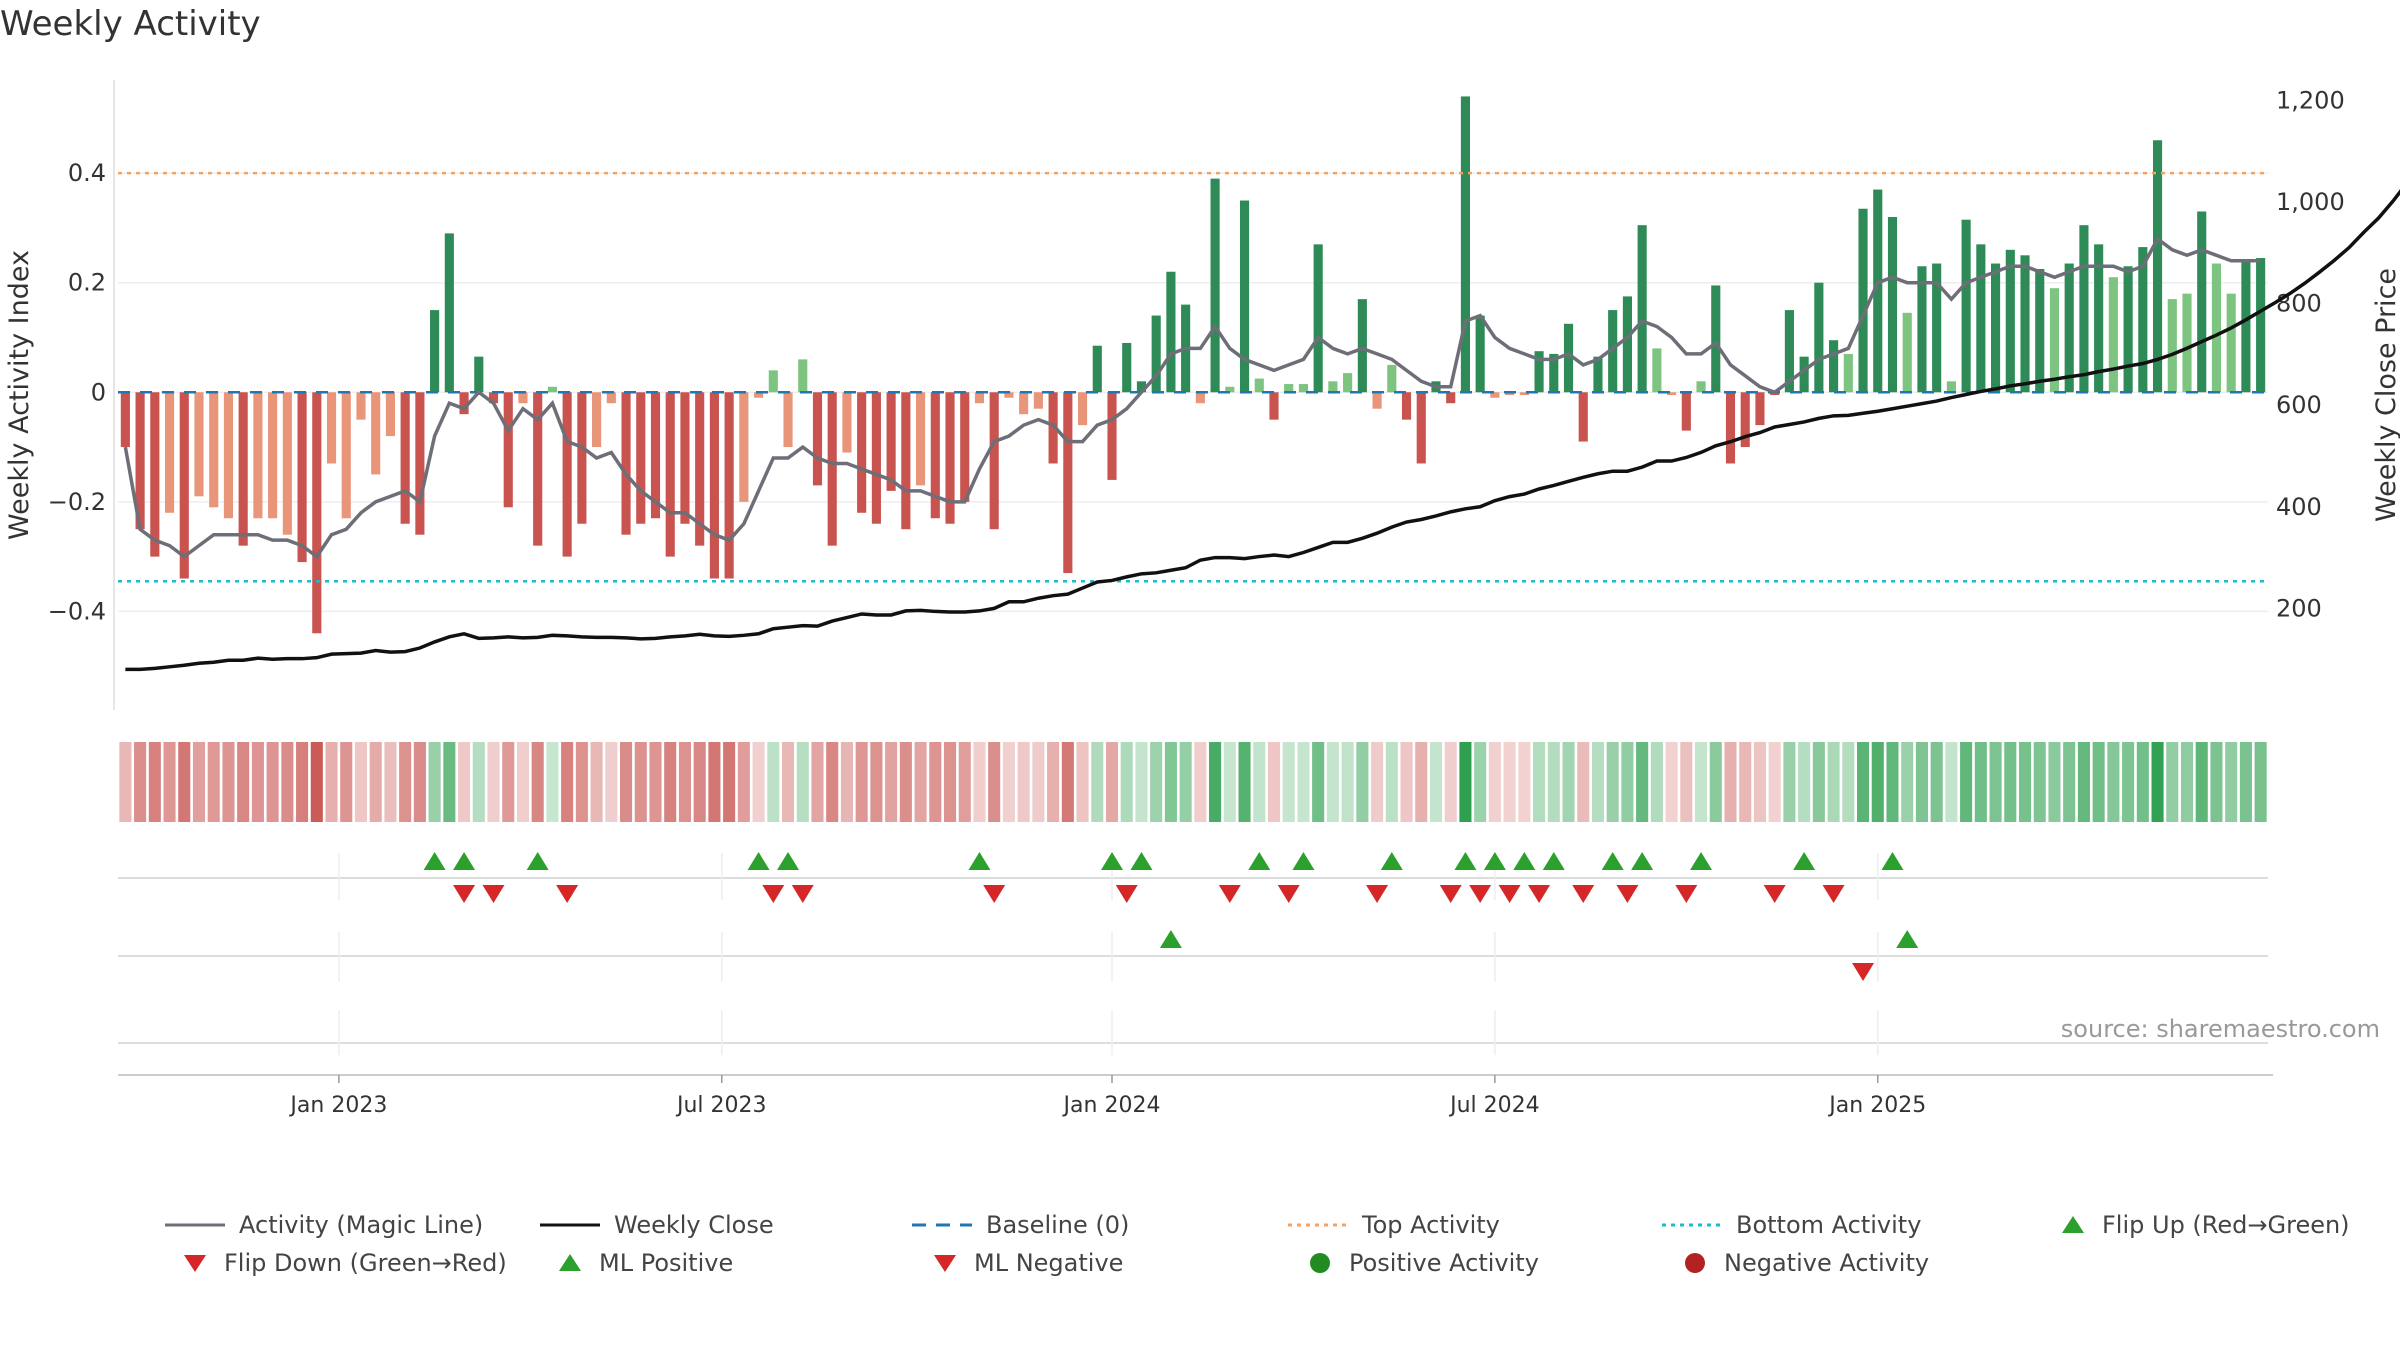  What do you see at coordinates (2299, 304) in the screenshot?
I see `y-tick-label-right: 800` at bounding box center [2299, 304].